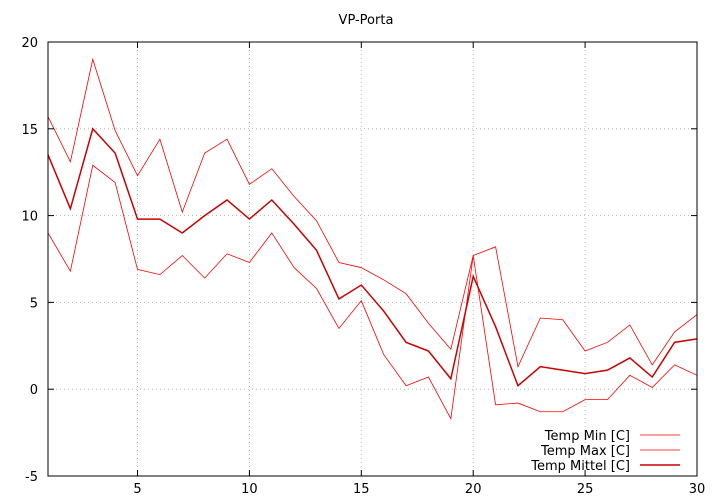 The width and height of the screenshot is (720, 504). I want to click on y-tick-label: 15, so click(29, 130).